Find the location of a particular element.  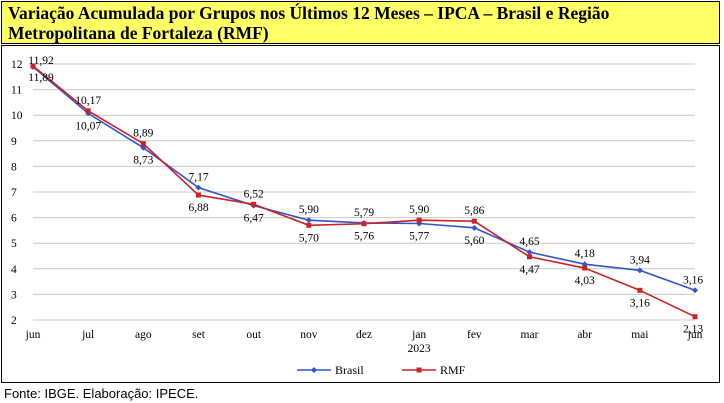

x-tick-label: set is located at coordinates (199, 335).